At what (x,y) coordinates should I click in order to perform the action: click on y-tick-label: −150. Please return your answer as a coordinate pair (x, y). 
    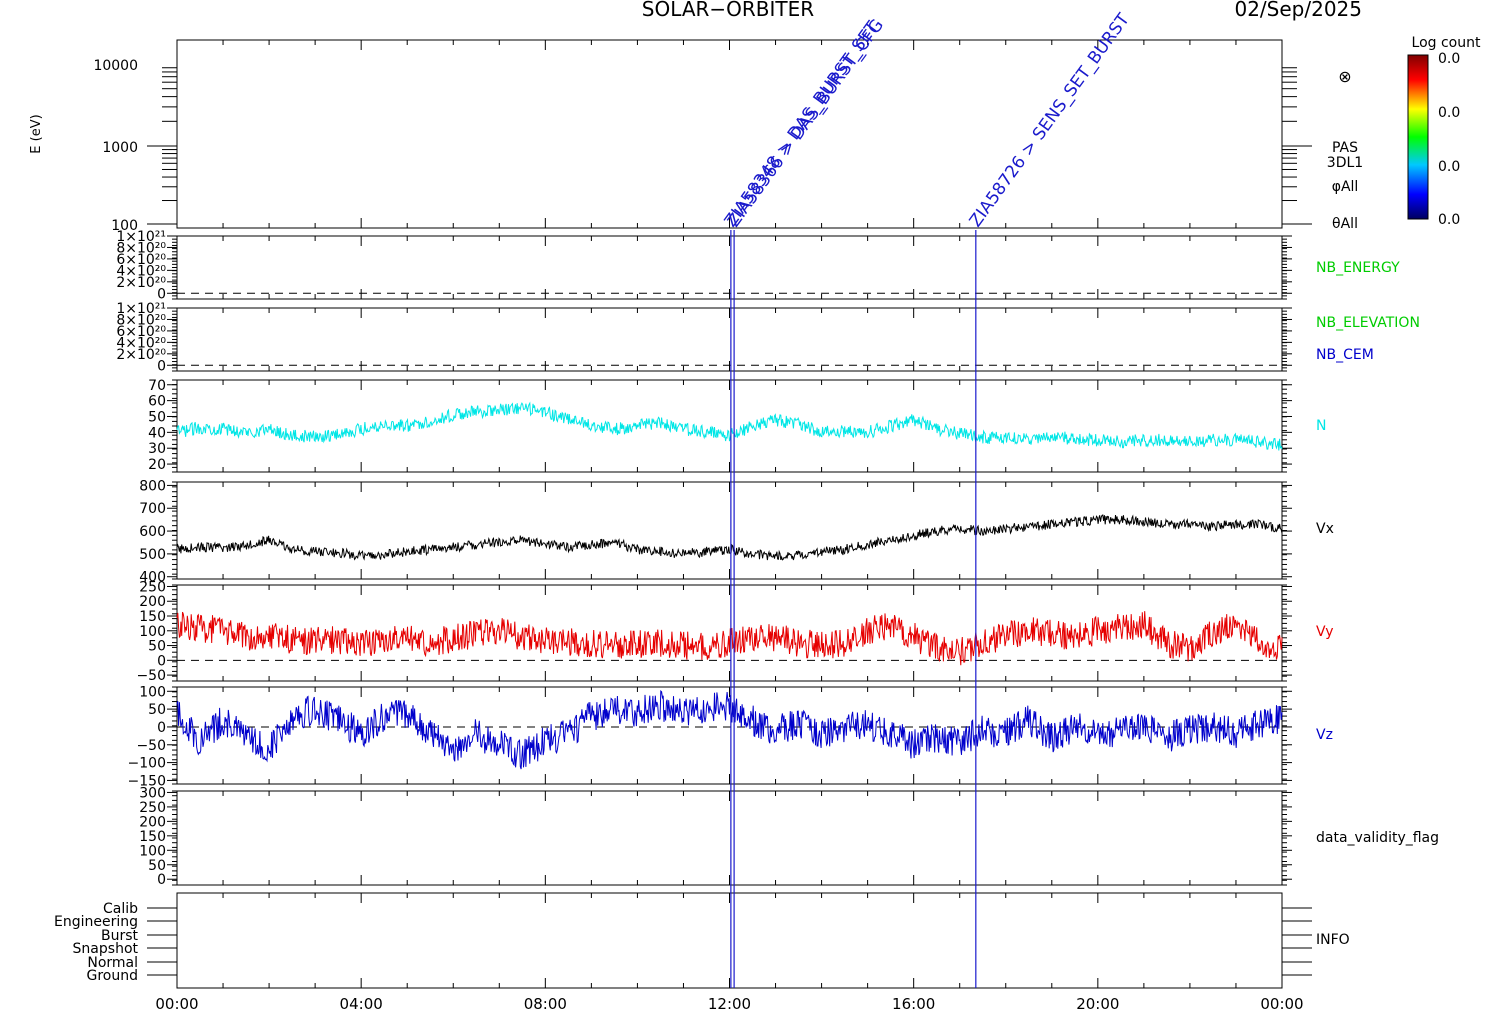
    Looking at the image, I should click on (147, 781).